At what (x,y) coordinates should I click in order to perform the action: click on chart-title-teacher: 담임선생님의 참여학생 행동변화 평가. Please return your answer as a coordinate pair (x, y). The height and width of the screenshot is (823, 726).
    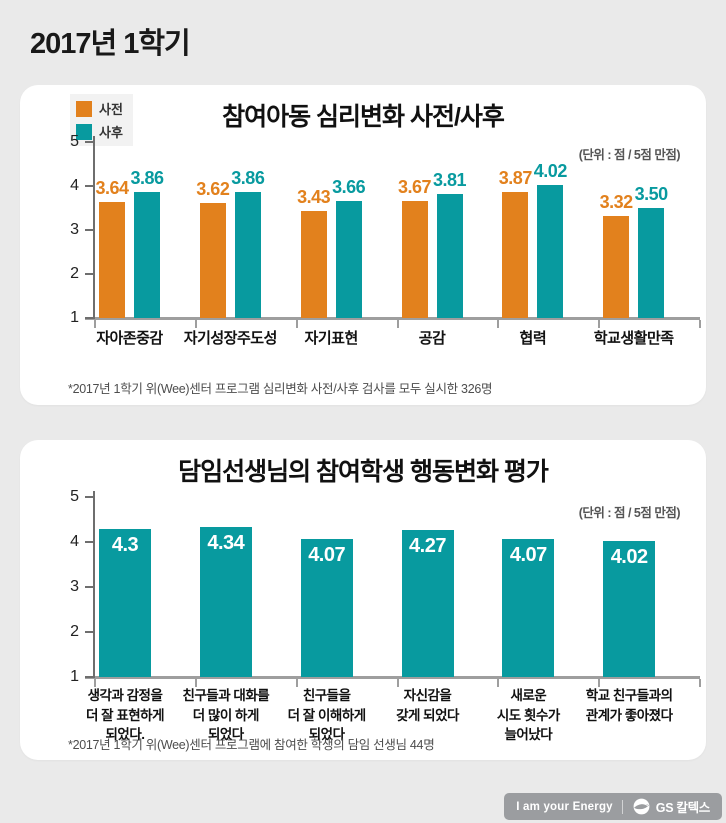
    Looking at the image, I should click on (363, 472).